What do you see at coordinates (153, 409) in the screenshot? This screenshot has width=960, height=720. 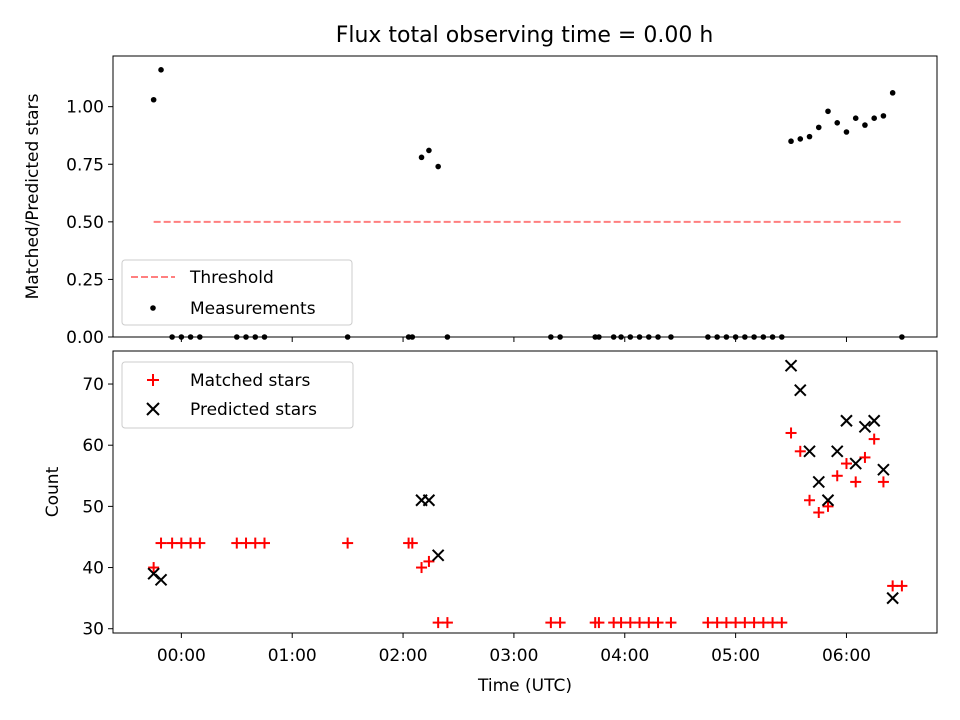 I see `predicted-stars-legend-swatch` at bounding box center [153, 409].